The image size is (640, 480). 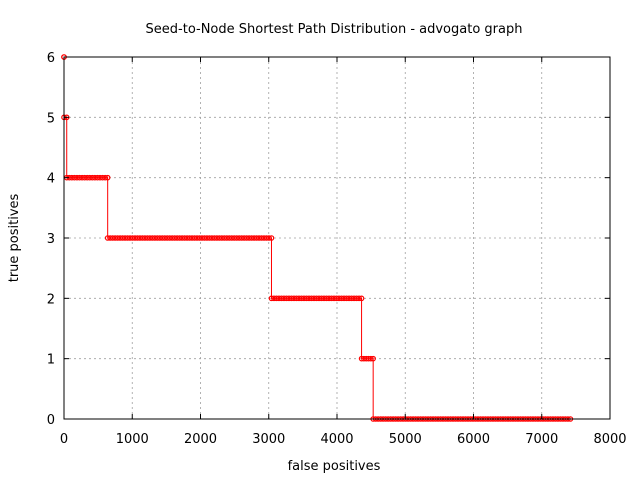 I want to click on y-tick-label: 2, so click(x=51, y=299).